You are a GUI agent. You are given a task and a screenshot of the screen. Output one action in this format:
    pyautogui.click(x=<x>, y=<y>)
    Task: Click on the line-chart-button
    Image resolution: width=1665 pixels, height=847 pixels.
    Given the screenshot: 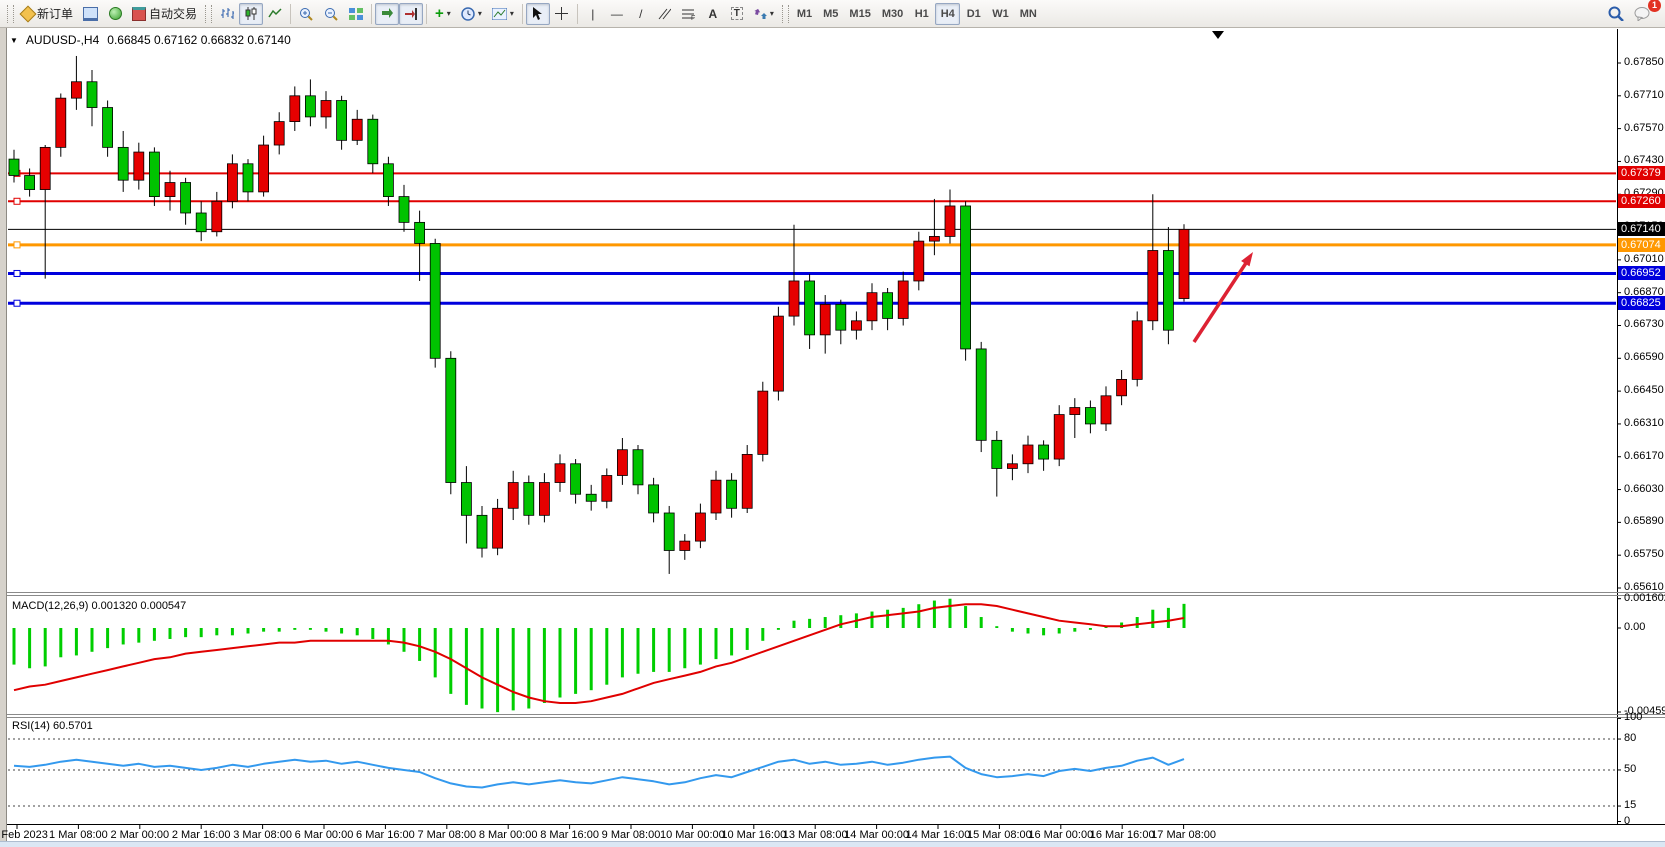 What is the action you would take?
    pyautogui.click(x=275, y=14)
    